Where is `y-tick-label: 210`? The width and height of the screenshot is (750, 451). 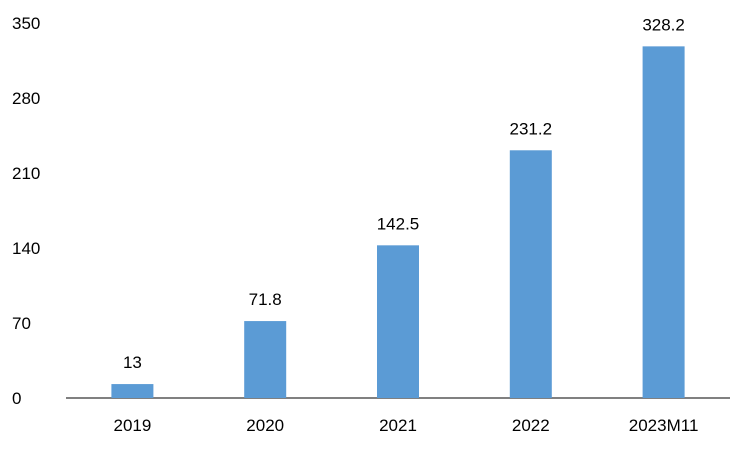
y-tick-label: 210 is located at coordinates (26, 173).